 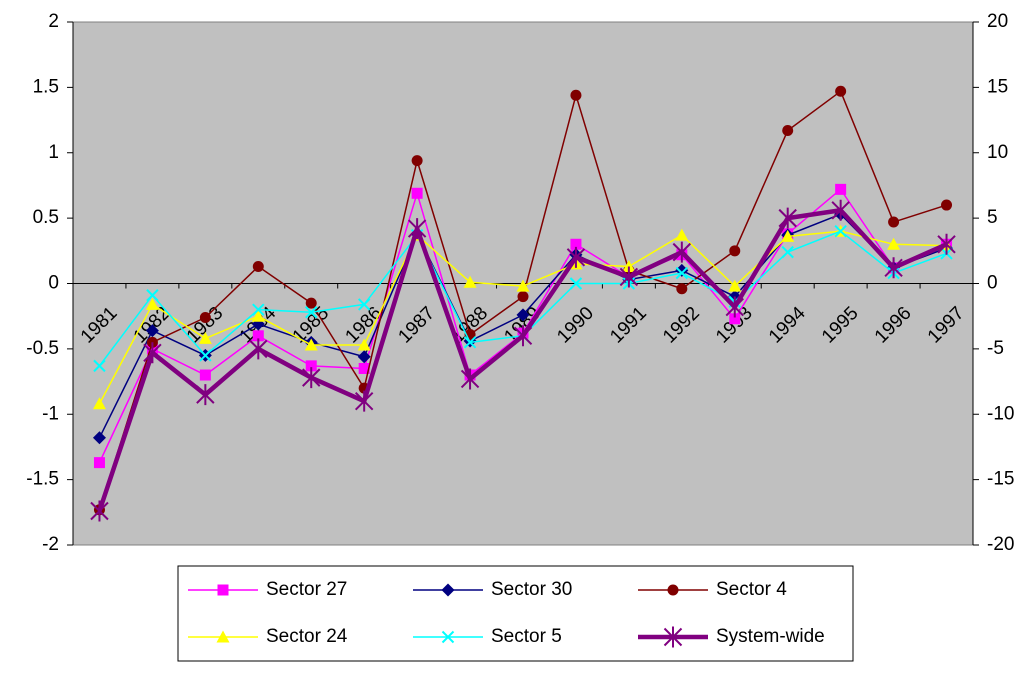 What do you see at coordinates (997, 21) in the screenshot?
I see `y2-tick-label: 20` at bounding box center [997, 21].